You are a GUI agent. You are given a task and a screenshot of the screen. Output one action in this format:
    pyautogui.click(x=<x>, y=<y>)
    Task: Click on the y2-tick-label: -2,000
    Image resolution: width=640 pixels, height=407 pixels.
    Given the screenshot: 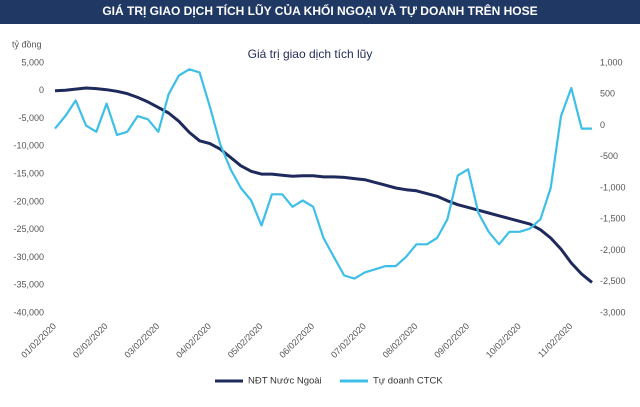 What is the action you would take?
    pyautogui.click(x=613, y=250)
    